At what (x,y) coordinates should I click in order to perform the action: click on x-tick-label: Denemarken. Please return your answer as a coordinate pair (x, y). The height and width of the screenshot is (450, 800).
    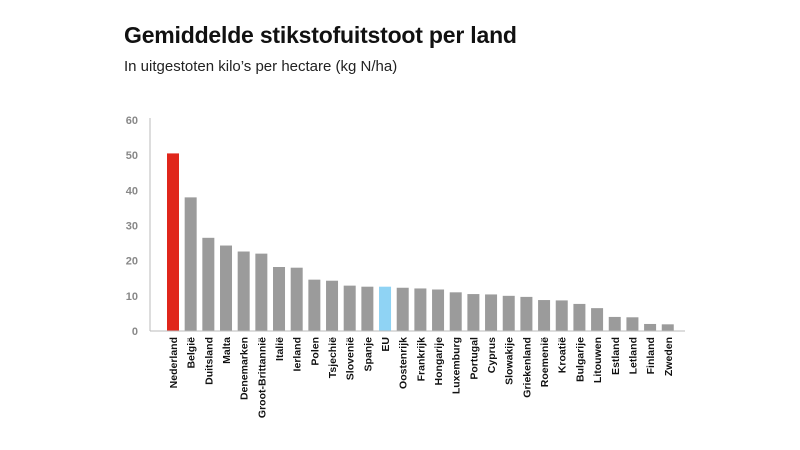
    Looking at the image, I should click on (245, 368).